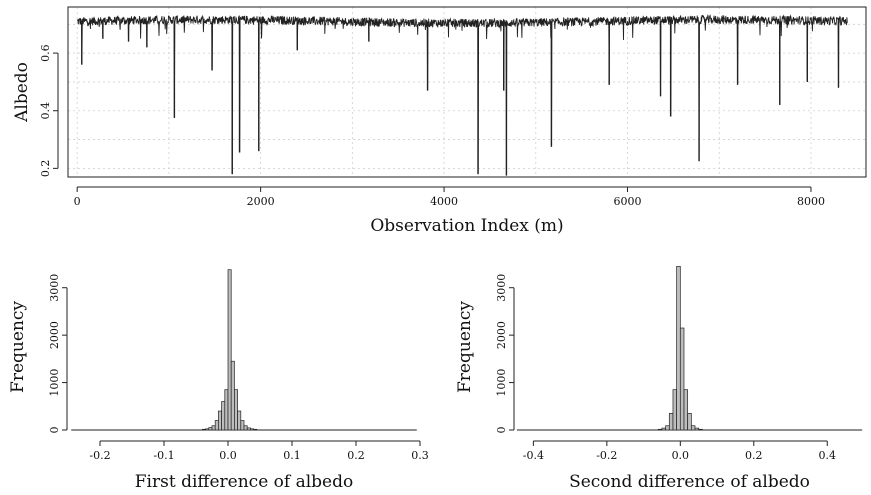  I want to click on x-tick-label: 2000, so click(261, 201).